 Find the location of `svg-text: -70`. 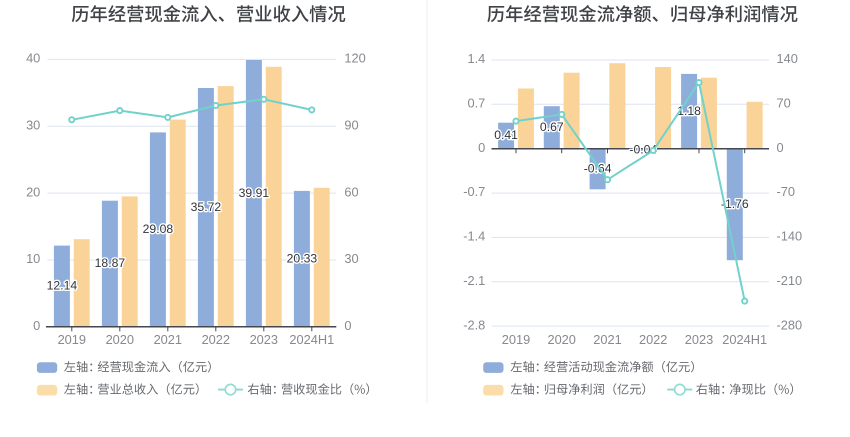

svg-text: -70 is located at coordinates (786, 191).